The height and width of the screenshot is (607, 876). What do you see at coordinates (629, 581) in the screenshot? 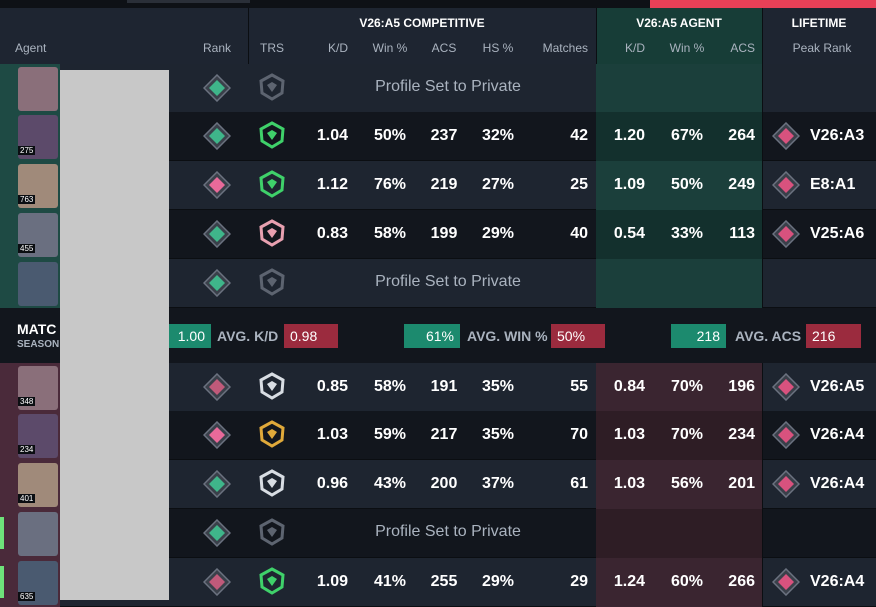
I see `stat-agent-kd: 1.24` at bounding box center [629, 581].